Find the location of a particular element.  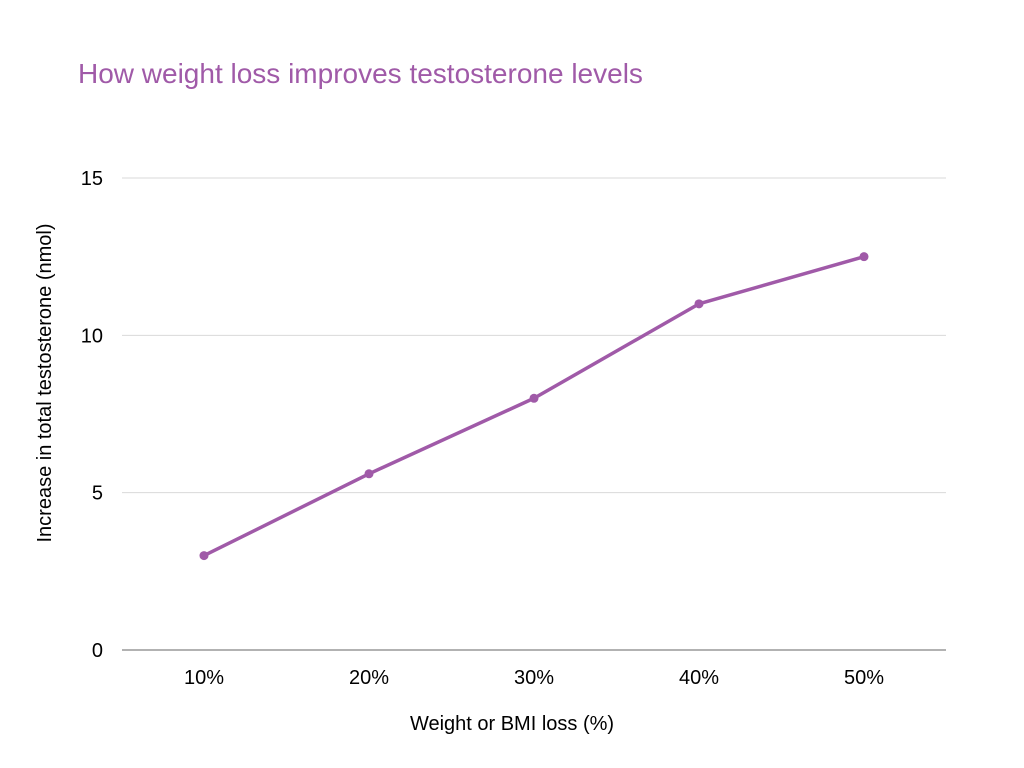

y-tick-label: 0 is located at coordinates (97, 651).